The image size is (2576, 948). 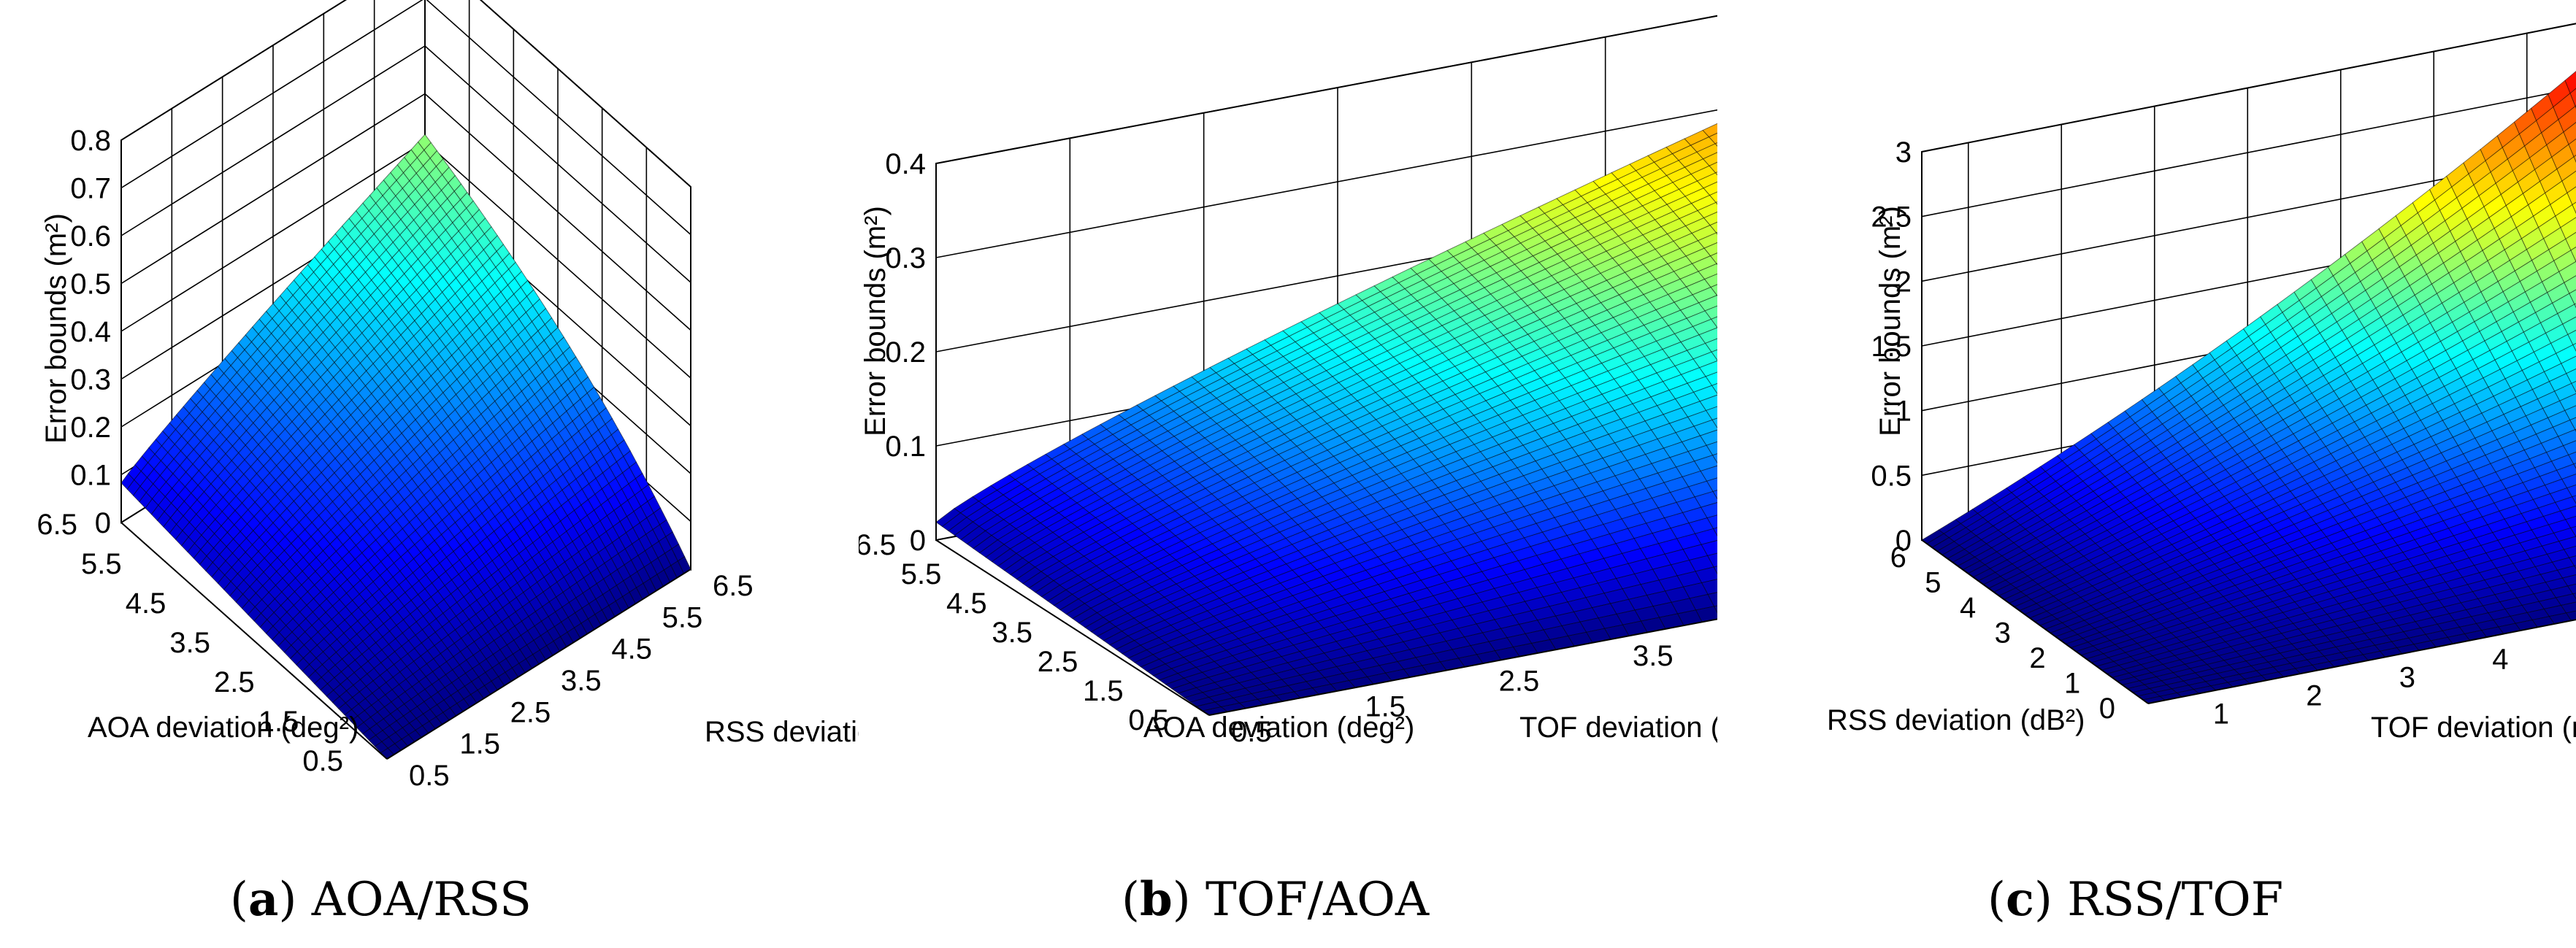 I want to click on caption-b-letter: b, so click(x=1156, y=899).